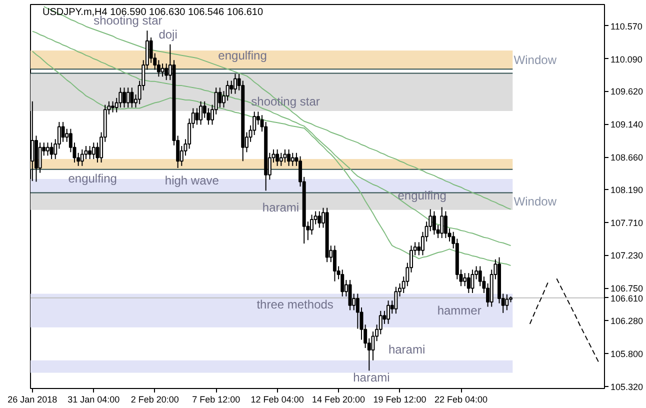 The image size is (646, 408). What do you see at coordinates (216, 399) in the screenshot?
I see `x-tick-label: 7 Feb 12:00` at bounding box center [216, 399].